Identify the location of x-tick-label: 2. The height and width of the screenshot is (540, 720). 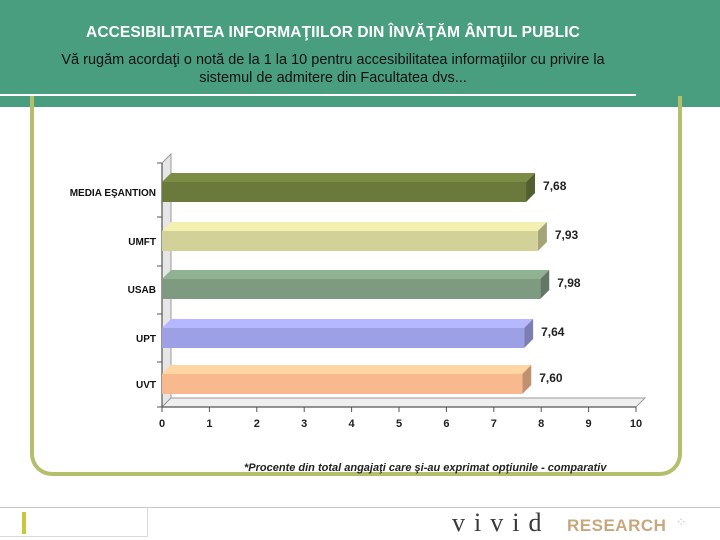
(257, 424).